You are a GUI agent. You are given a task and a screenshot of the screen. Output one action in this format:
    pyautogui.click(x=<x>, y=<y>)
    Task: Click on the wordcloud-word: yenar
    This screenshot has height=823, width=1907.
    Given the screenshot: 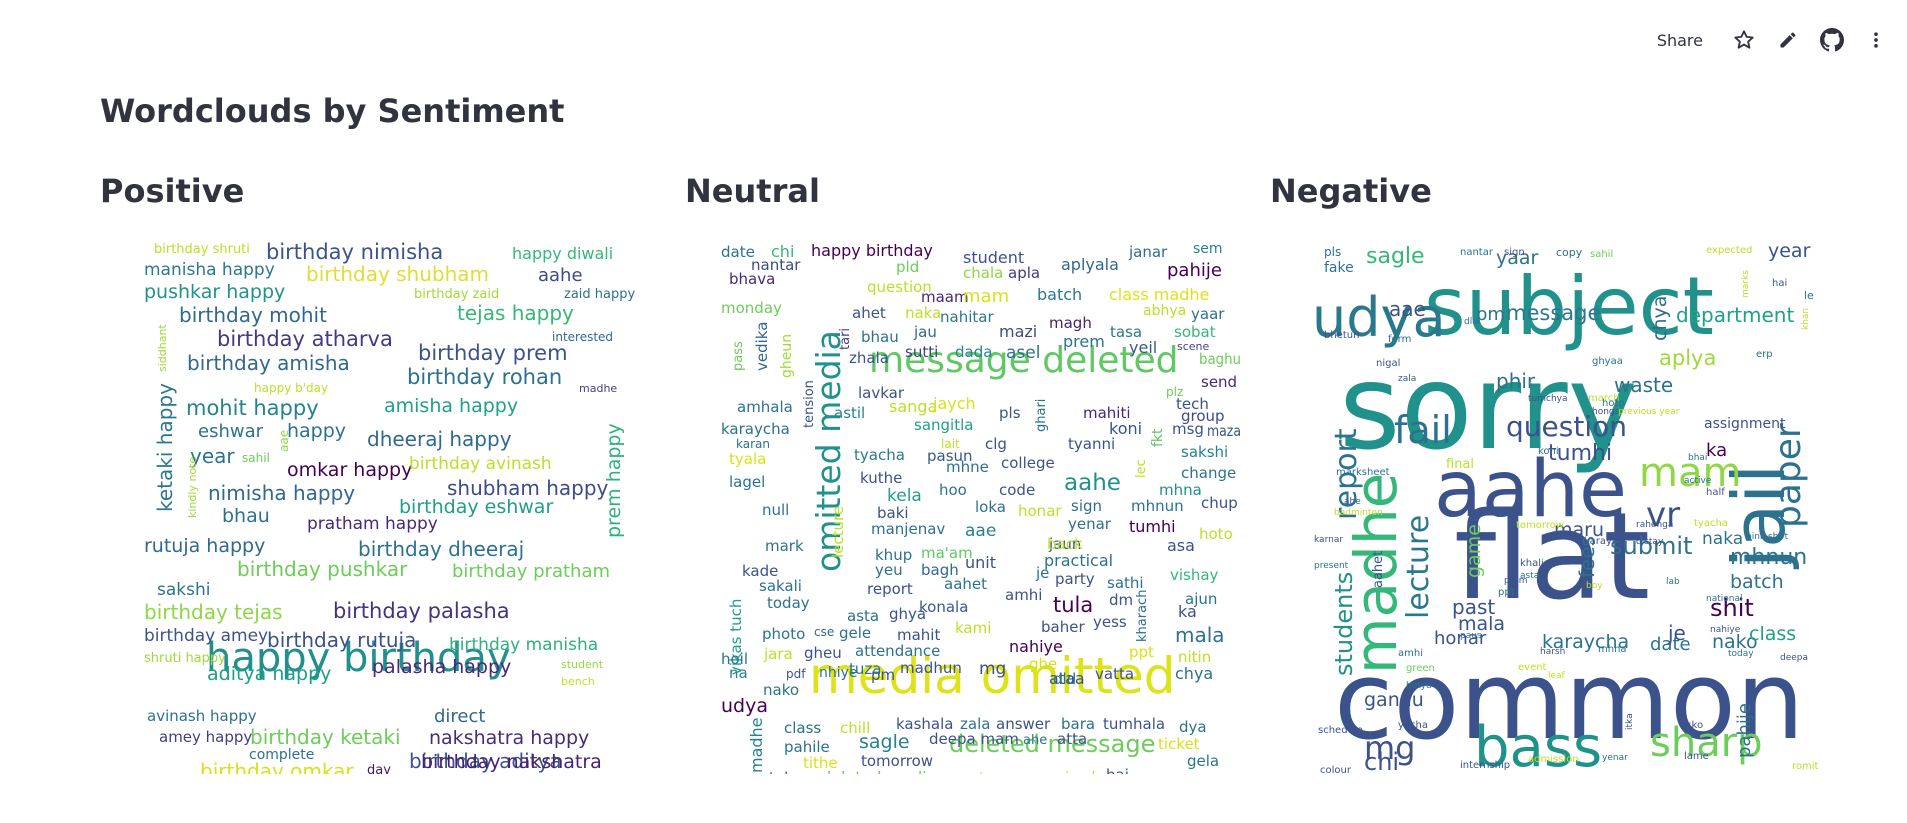 What is the action you would take?
    pyautogui.click(x=1090, y=524)
    